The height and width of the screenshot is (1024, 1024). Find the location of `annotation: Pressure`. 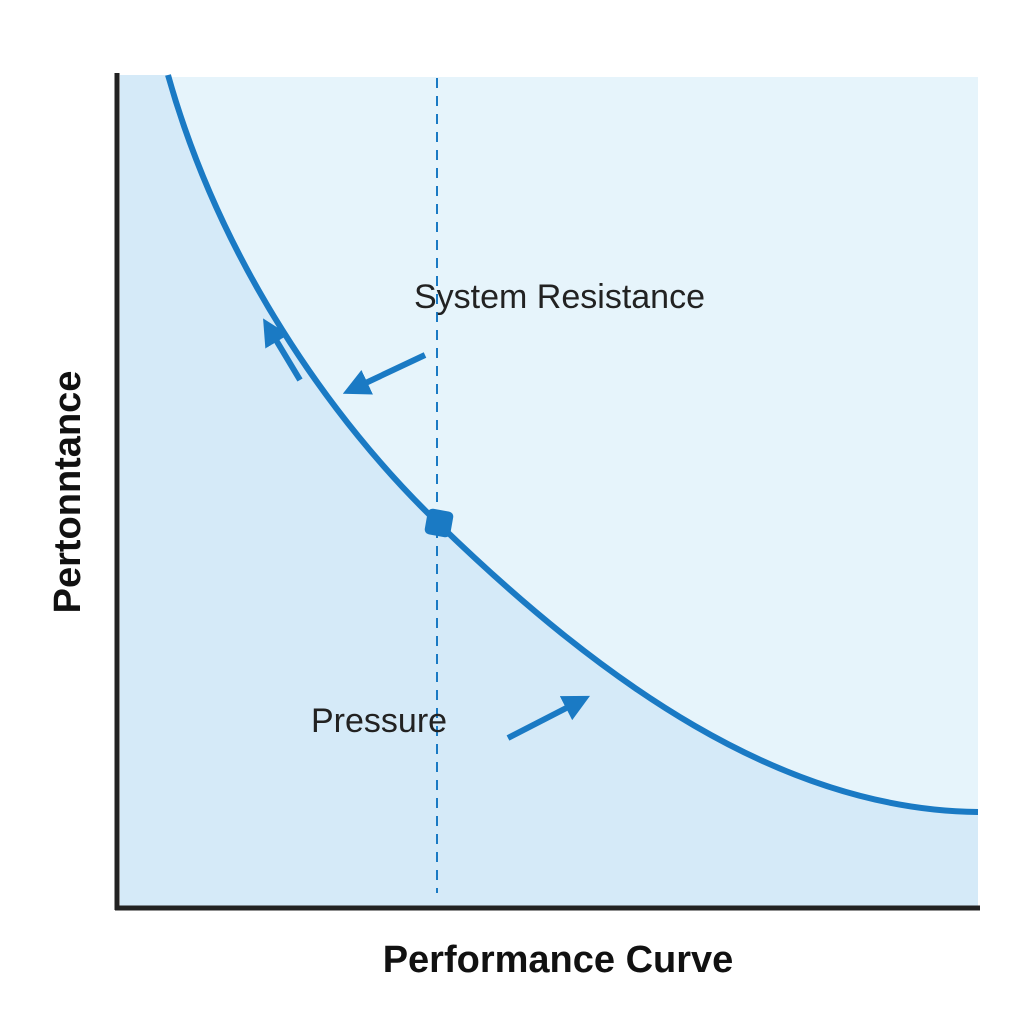

annotation: Pressure is located at coordinates (379, 721).